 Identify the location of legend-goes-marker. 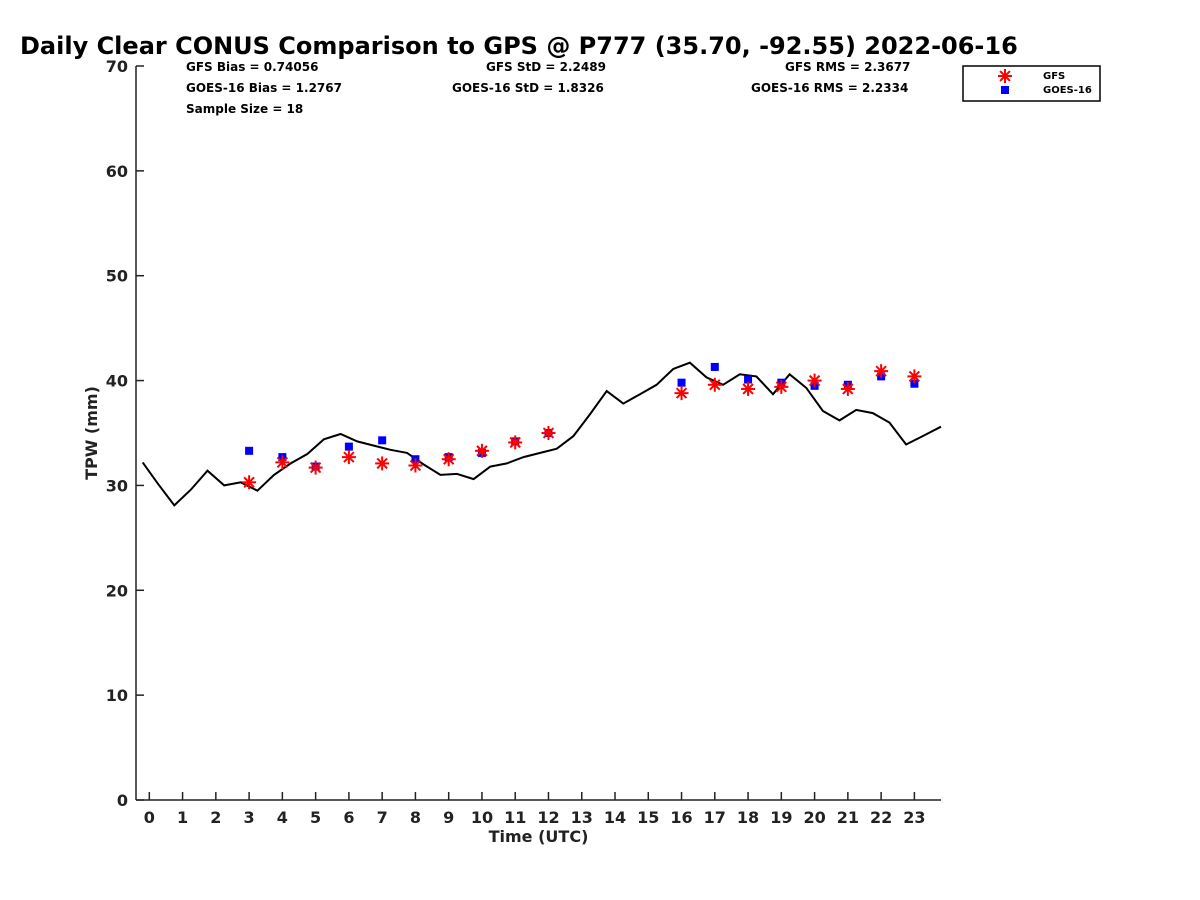
(1005, 90).